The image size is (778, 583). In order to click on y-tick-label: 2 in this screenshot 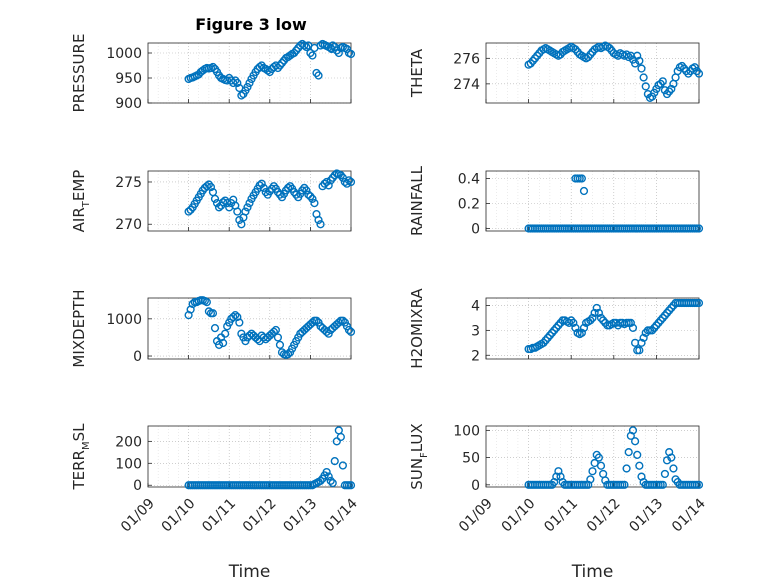, I will do `click(475, 356)`.